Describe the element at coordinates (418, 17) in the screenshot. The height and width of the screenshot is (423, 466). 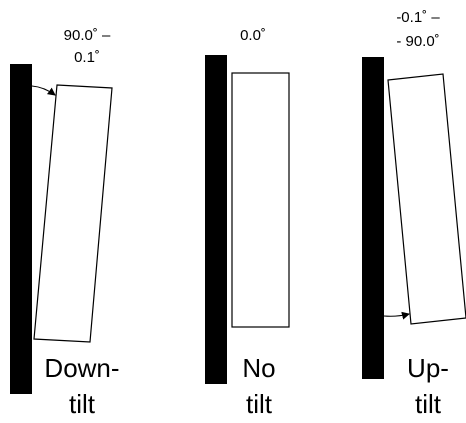
I see `uptilt-angle-label-1: -0.1˚ –` at that location.